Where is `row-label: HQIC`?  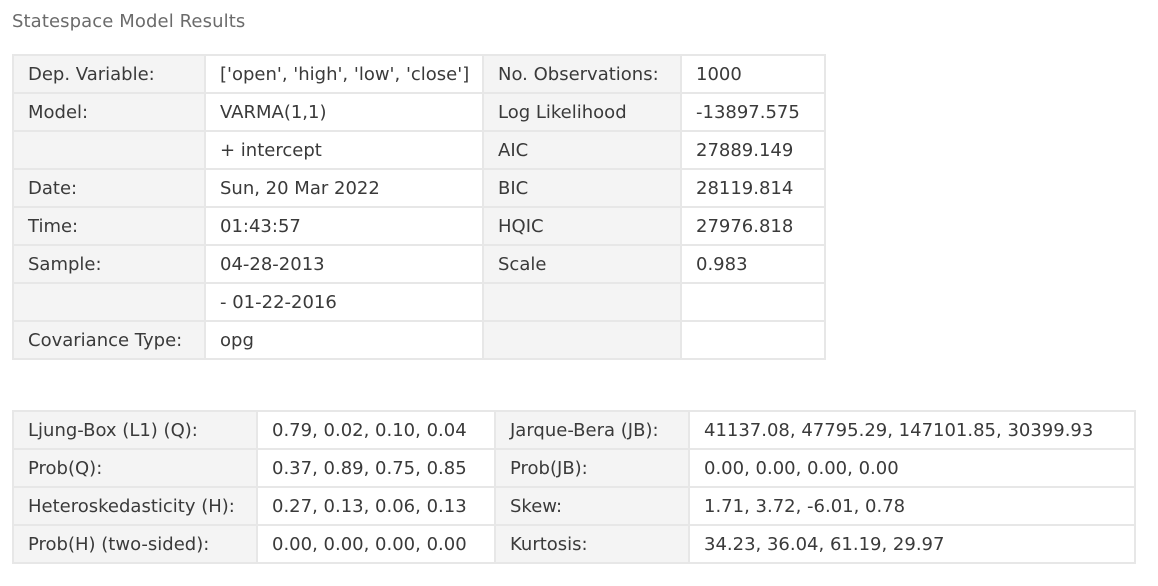
row-label: HQIC is located at coordinates (582, 226).